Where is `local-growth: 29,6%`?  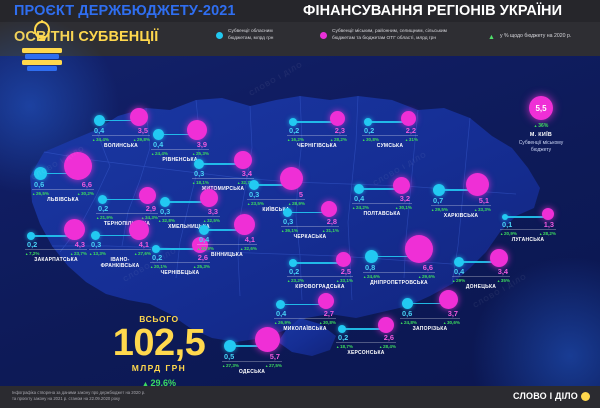
local-growth: 29,6% is located at coordinates (426, 277).